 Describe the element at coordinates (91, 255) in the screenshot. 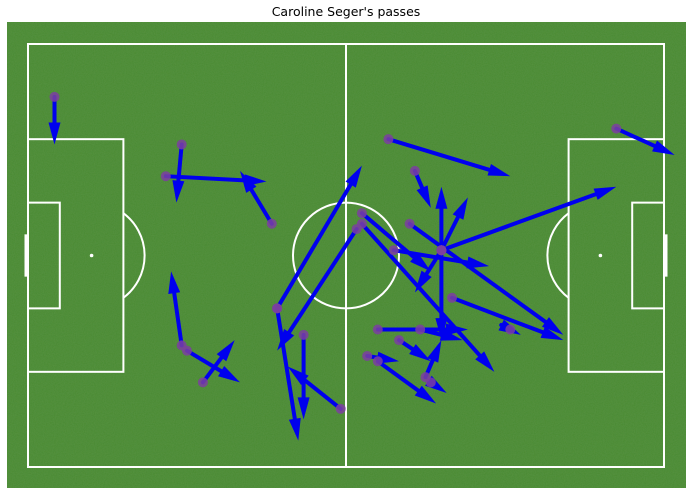

I see `left-penalty-spot` at that location.